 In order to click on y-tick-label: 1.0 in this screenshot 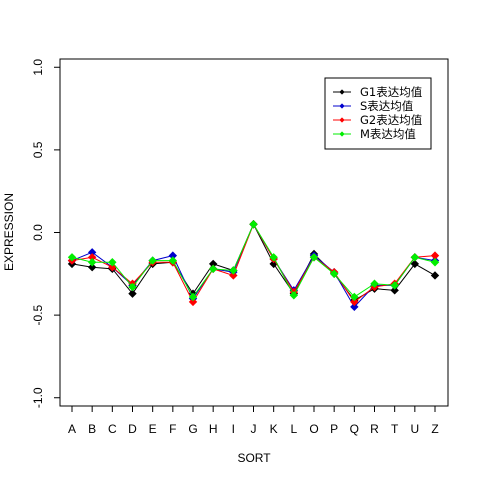, I will do `click(38, 67)`.